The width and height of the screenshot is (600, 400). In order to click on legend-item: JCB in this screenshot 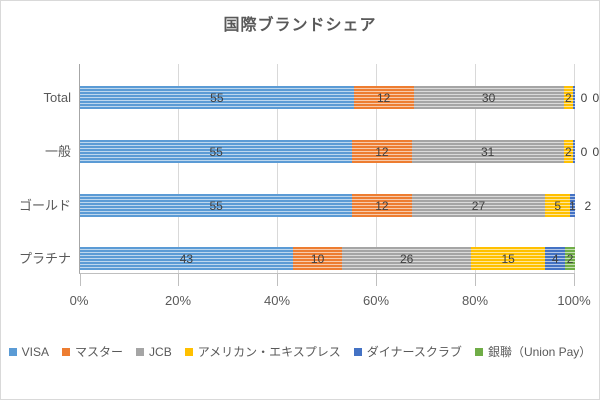, I will do `click(154, 352)`.